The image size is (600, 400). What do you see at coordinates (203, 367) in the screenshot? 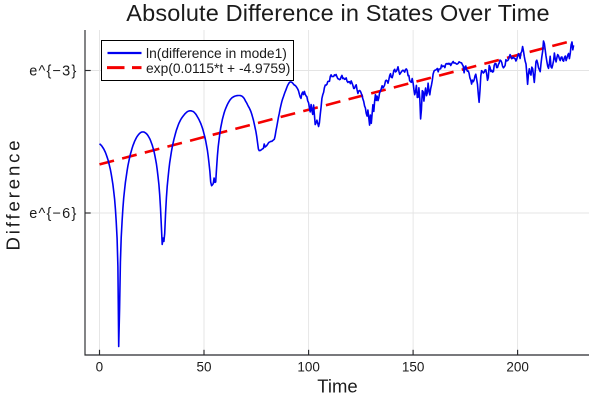
I see `svg-text: 50` at bounding box center [203, 367].